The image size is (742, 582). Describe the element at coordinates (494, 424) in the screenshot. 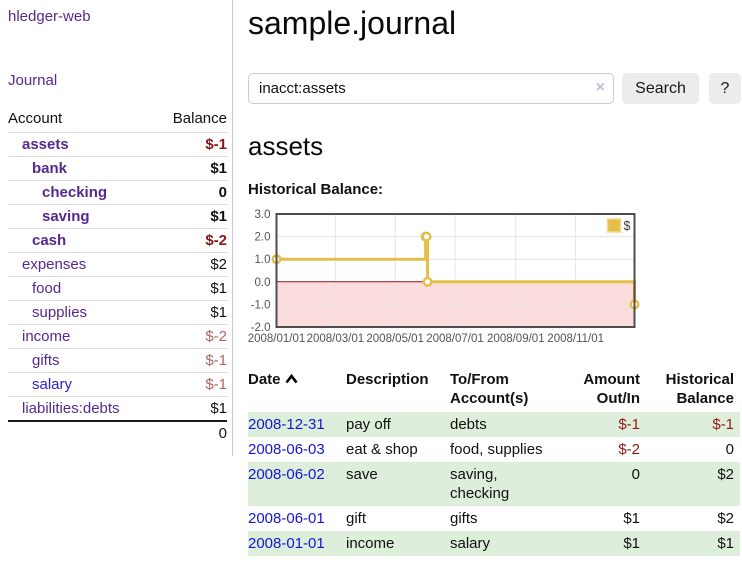

I see `register-row: 2008-12-31 pay off debts $-1 $-1` at that location.